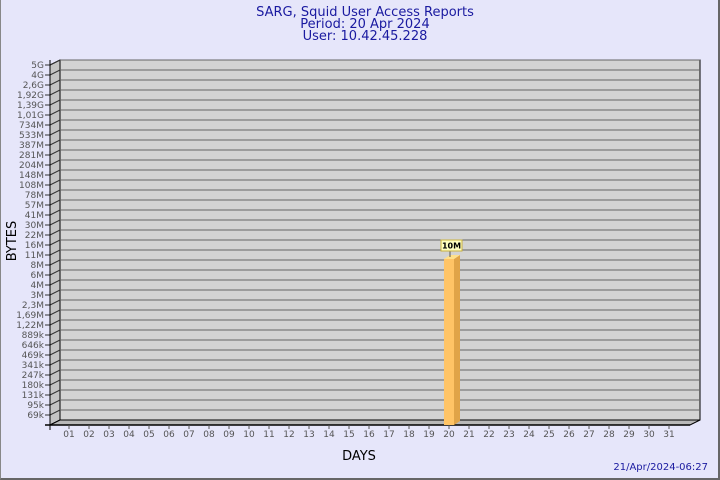 This screenshot has width=720, height=480. What do you see at coordinates (37, 66) in the screenshot?
I see `y-tick-label: 5G` at bounding box center [37, 66].